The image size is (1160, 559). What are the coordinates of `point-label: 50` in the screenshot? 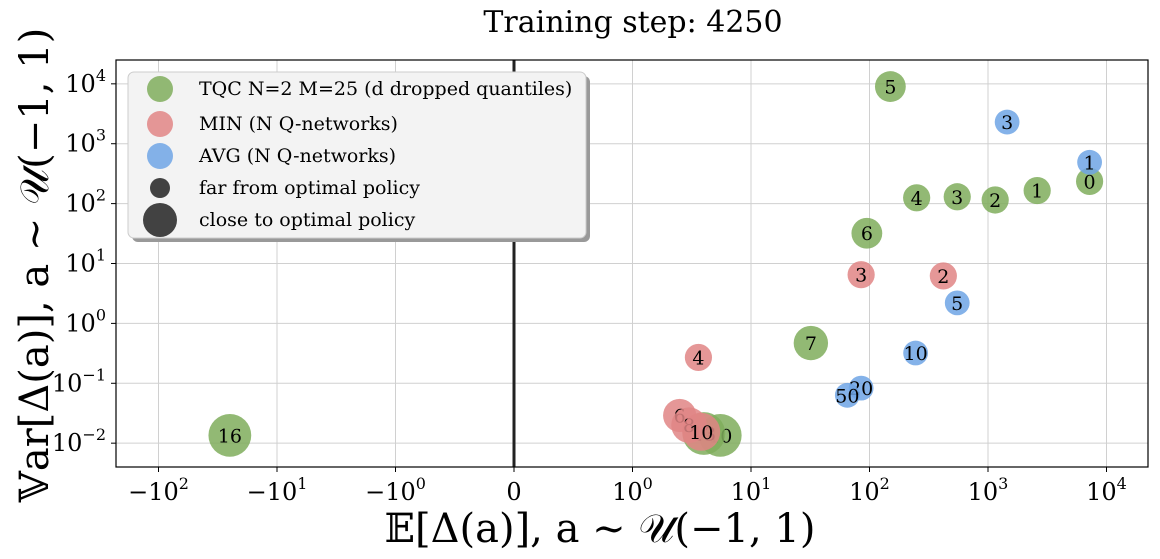 It's located at (847, 396).